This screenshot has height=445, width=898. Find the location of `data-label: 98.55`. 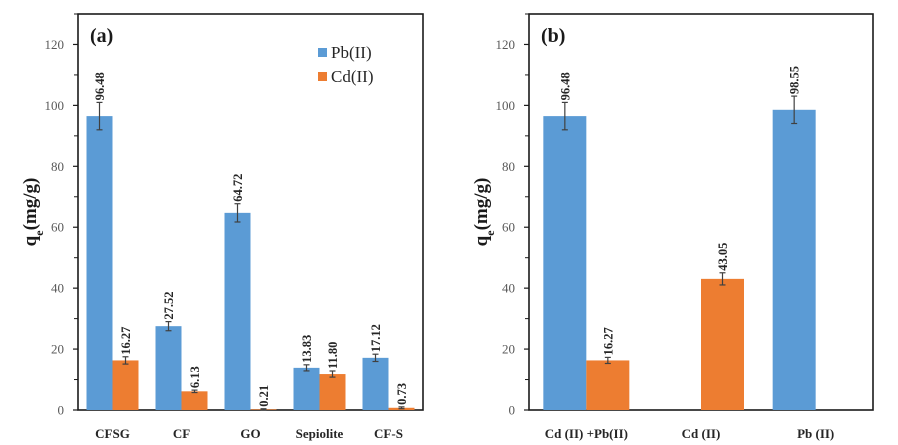

data-label: 98.55 is located at coordinates (795, 80).